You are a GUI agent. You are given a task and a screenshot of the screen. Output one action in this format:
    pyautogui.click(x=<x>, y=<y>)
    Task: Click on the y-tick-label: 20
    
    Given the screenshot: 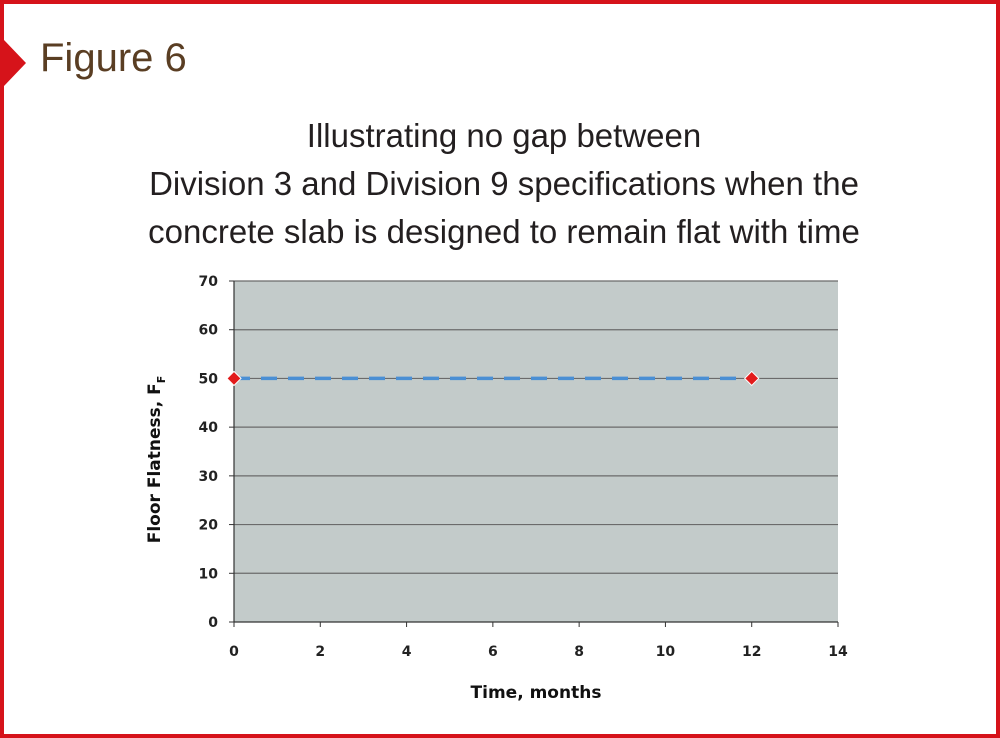 What is the action you would take?
    pyautogui.click(x=209, y=526)
    